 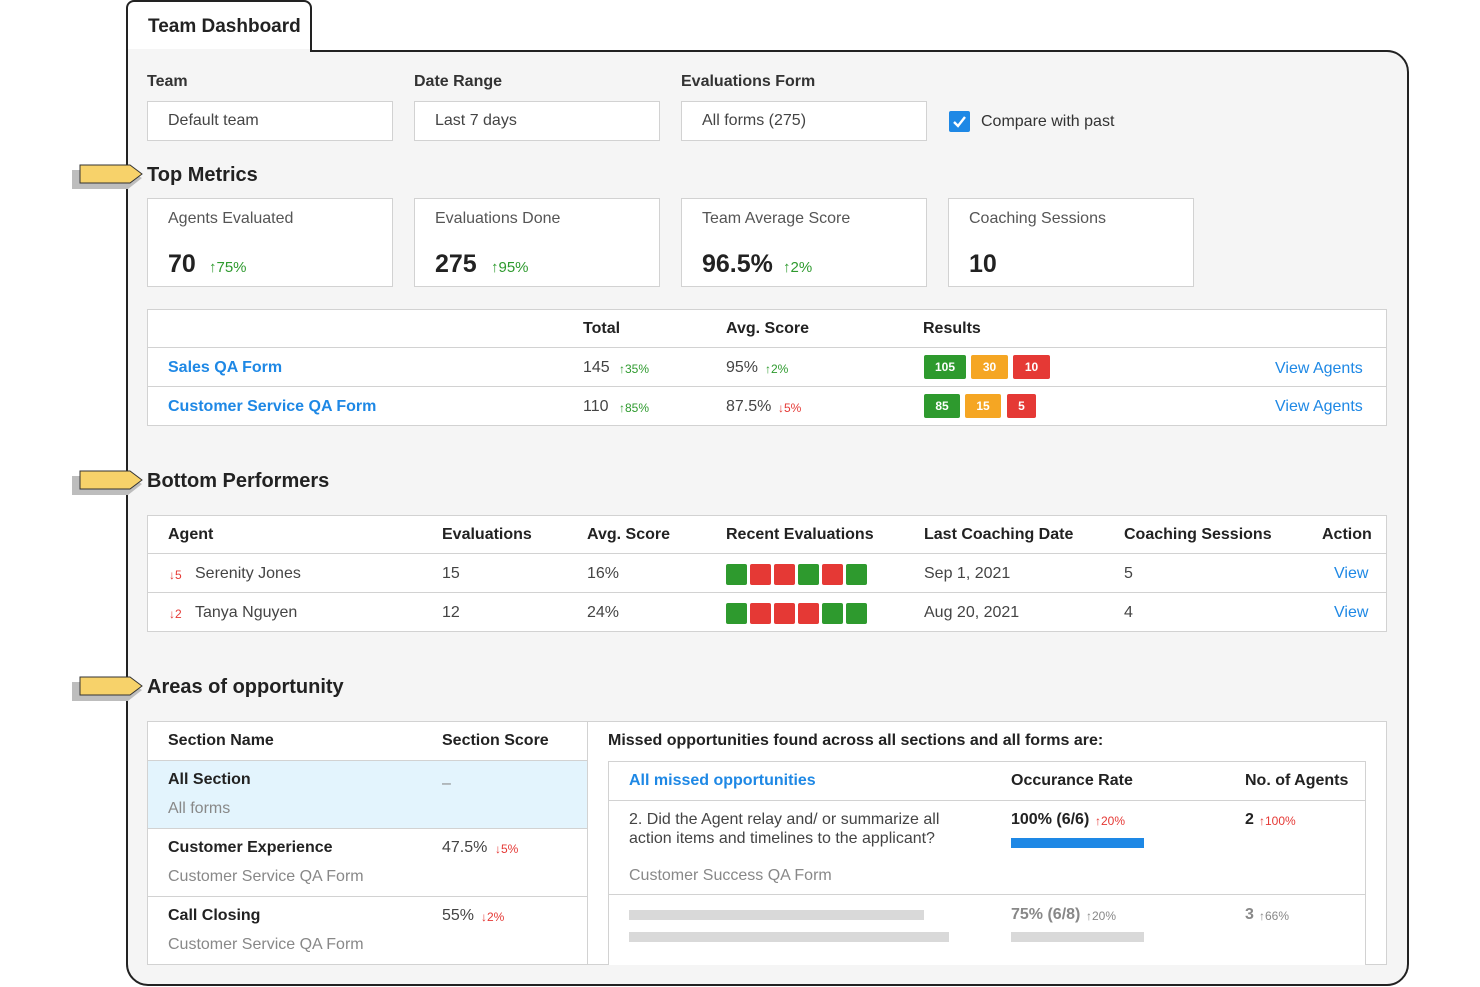 What do you see at coordinates (1297, 780) in the screenshot?
I see `col-no-of-agents: No. of Agents` at bounding box center [1297, 780].